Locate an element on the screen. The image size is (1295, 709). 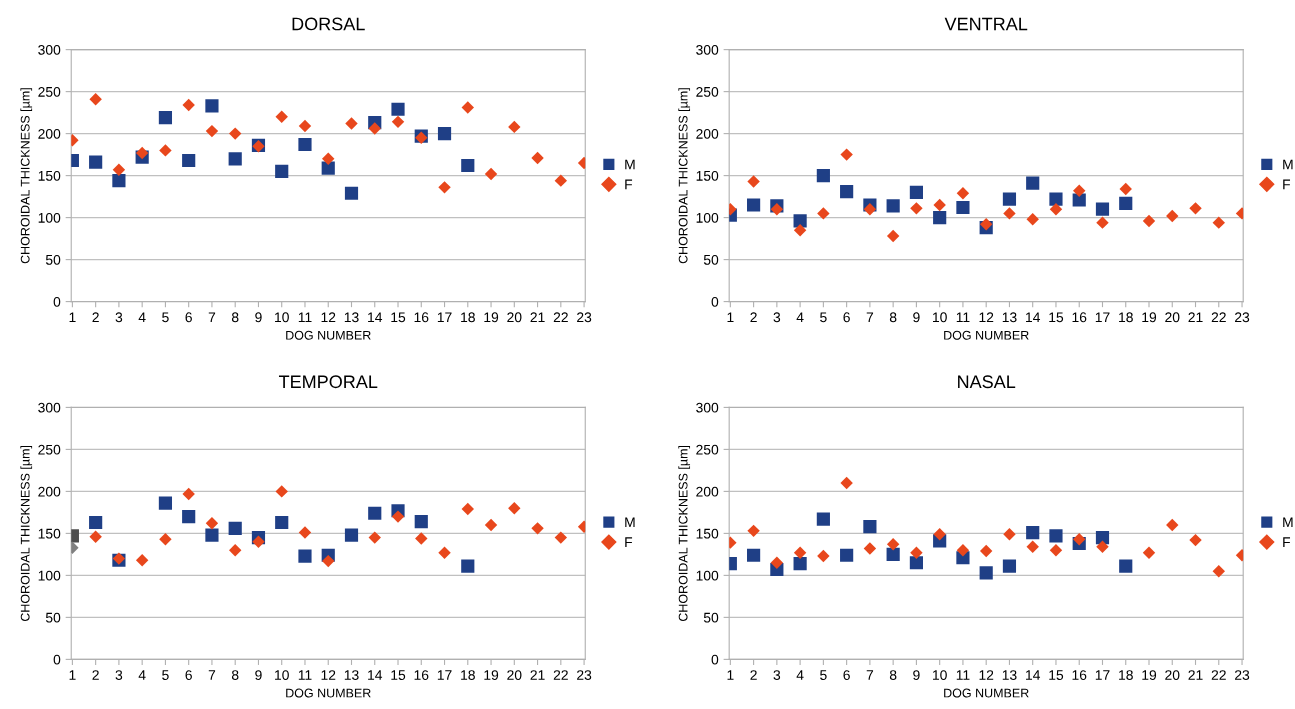
x-tick-label: 7 is located at coordinates (212, 675).